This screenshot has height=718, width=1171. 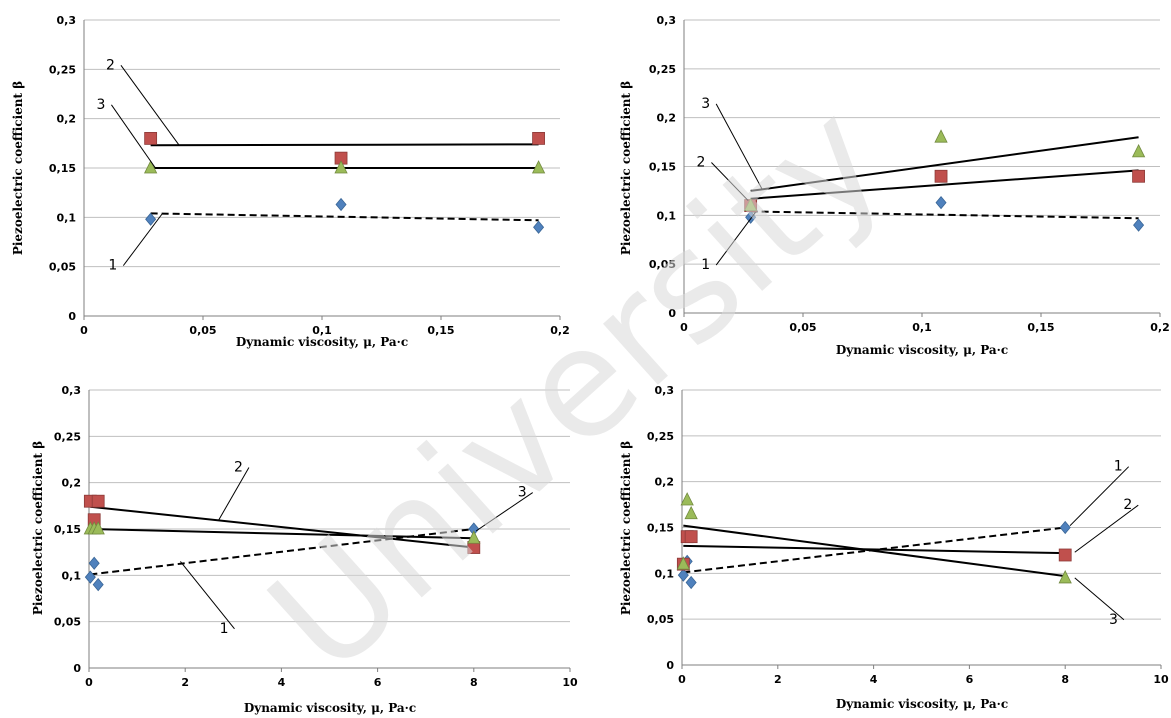 What do you see at coordinates (802, 327) in the screenshot?
I see `x-tick-label: 0,05` at bounding box center [802, 327].